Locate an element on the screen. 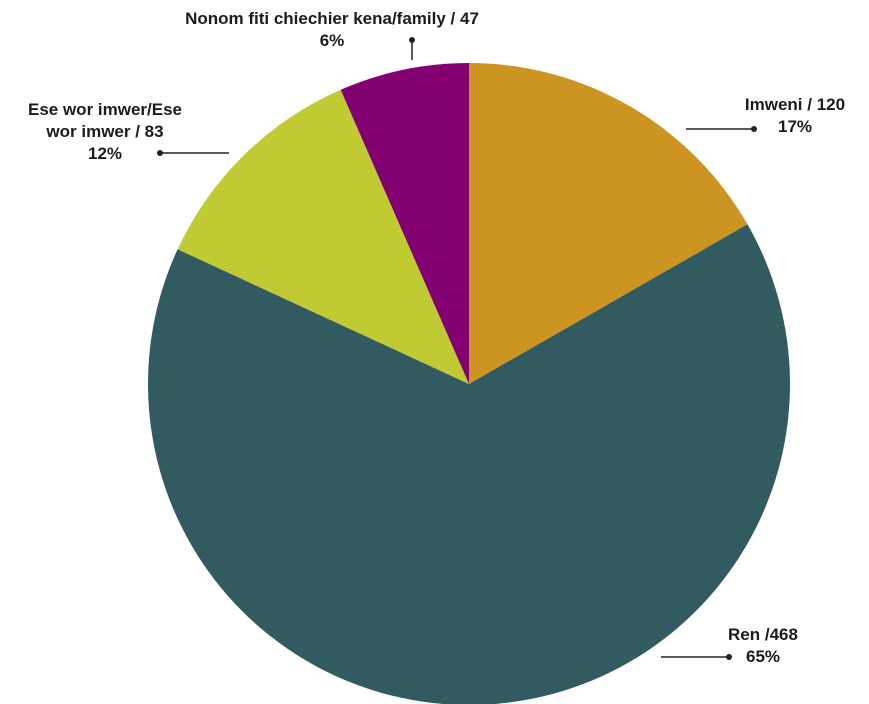 Image resolution: width=869 pixels, height=704 pixels. slice-label-ese-wor-imwer-name-1: Ese wor imwer/Ese is located at coordinates (105, 109).